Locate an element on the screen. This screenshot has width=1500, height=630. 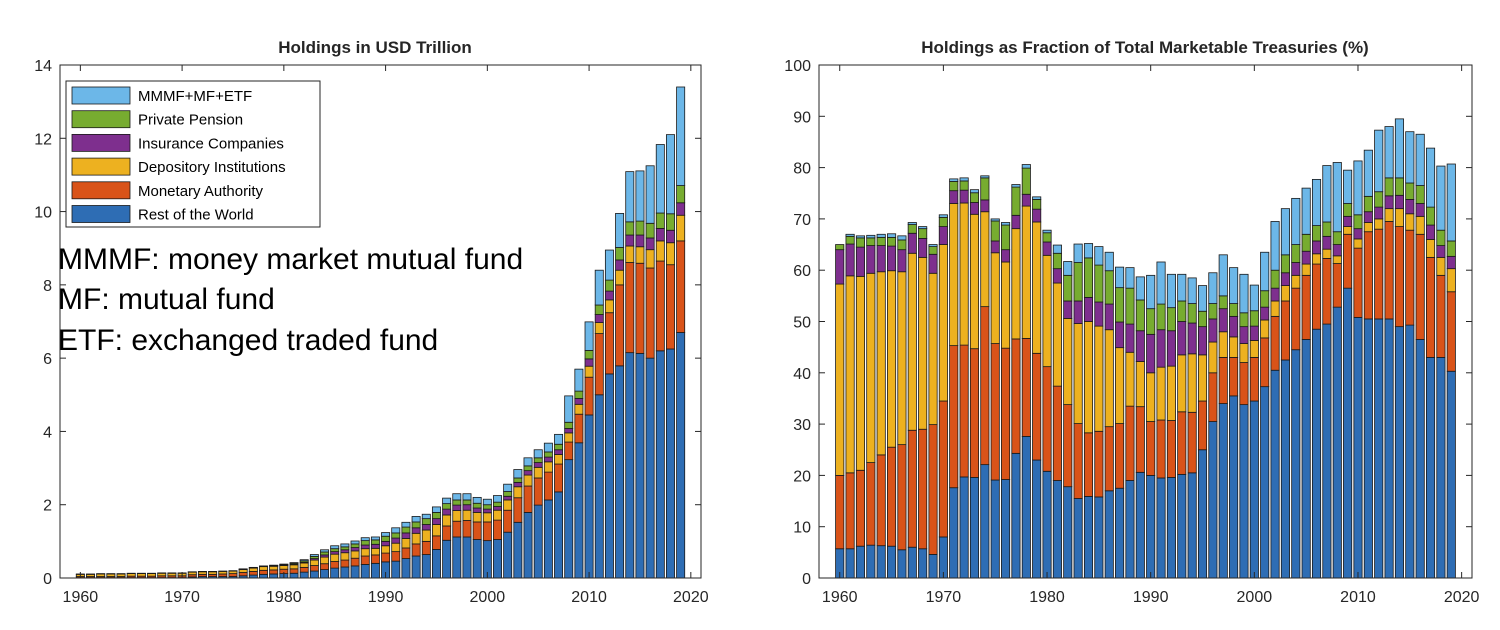
bar-depository-institutions-2019 is located at coordinates (1451, 280).